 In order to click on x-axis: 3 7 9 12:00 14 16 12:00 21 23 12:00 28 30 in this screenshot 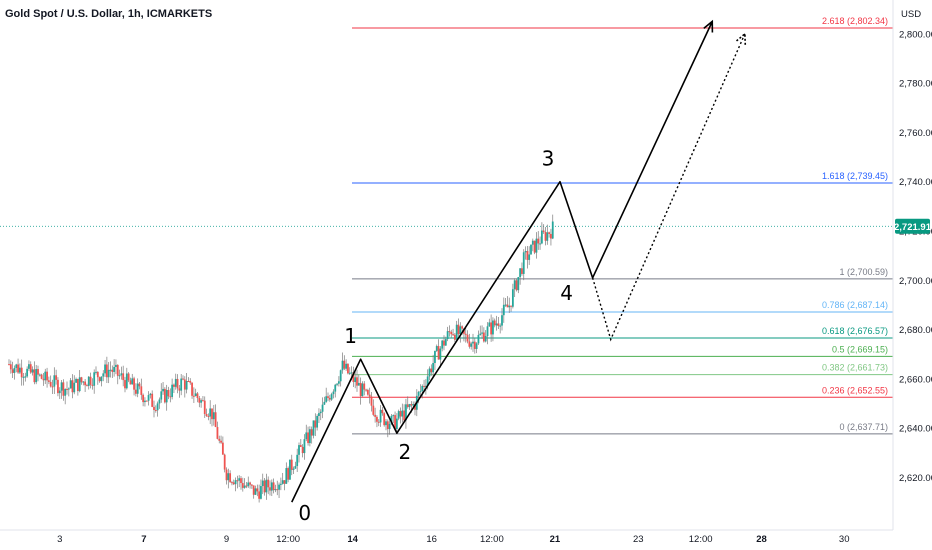, I will do `click(446, 537)`.